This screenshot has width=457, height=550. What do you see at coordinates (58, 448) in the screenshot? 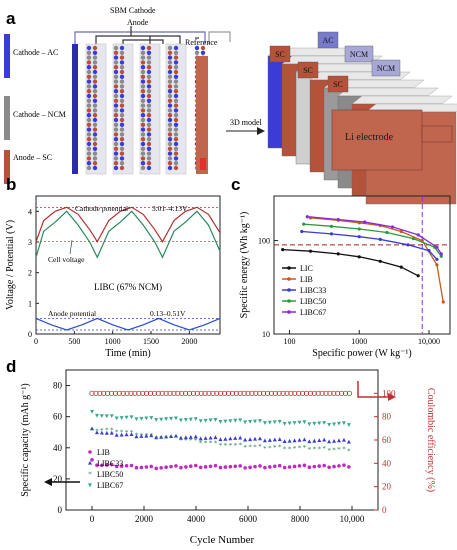
I see `d-ytick-left-label: 40` at bounding box center [58, 448].